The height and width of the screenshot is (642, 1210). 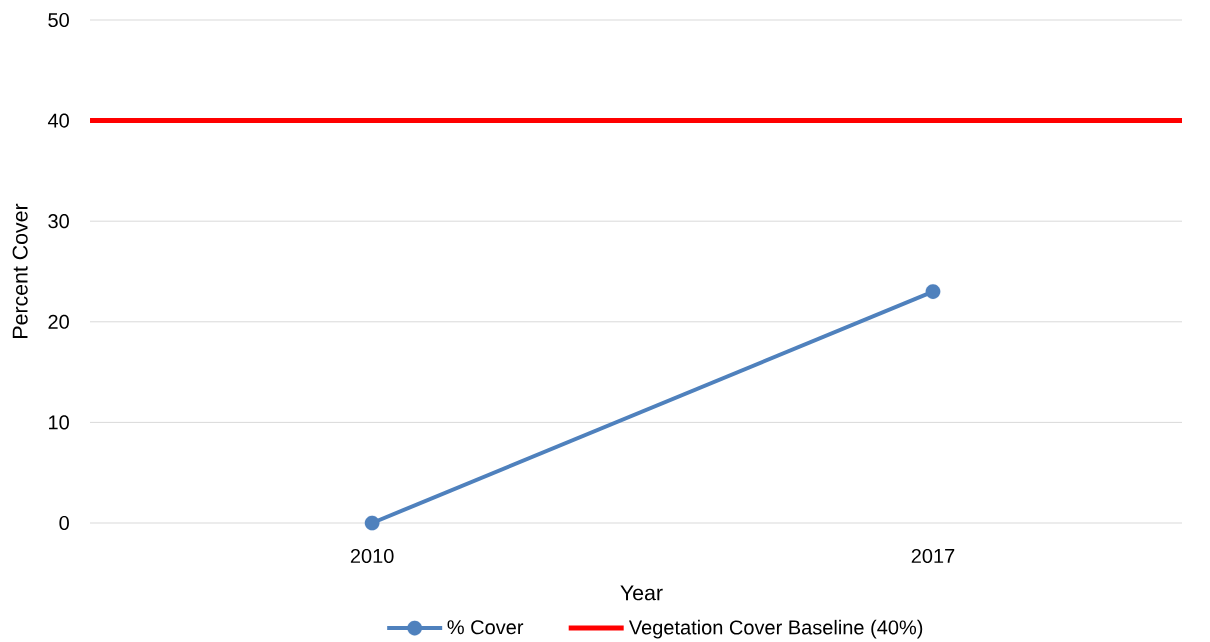 What do you see at coordinates (59, 422) in the screenshot?
I see `y-tick-label: 10` at bounding box center [59, 422].